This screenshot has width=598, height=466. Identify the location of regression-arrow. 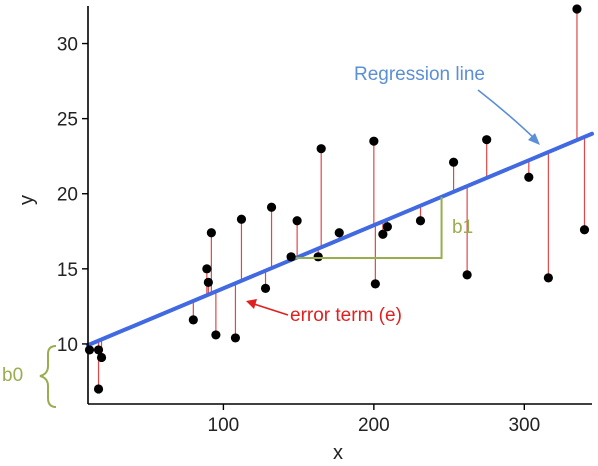
(507, 115).